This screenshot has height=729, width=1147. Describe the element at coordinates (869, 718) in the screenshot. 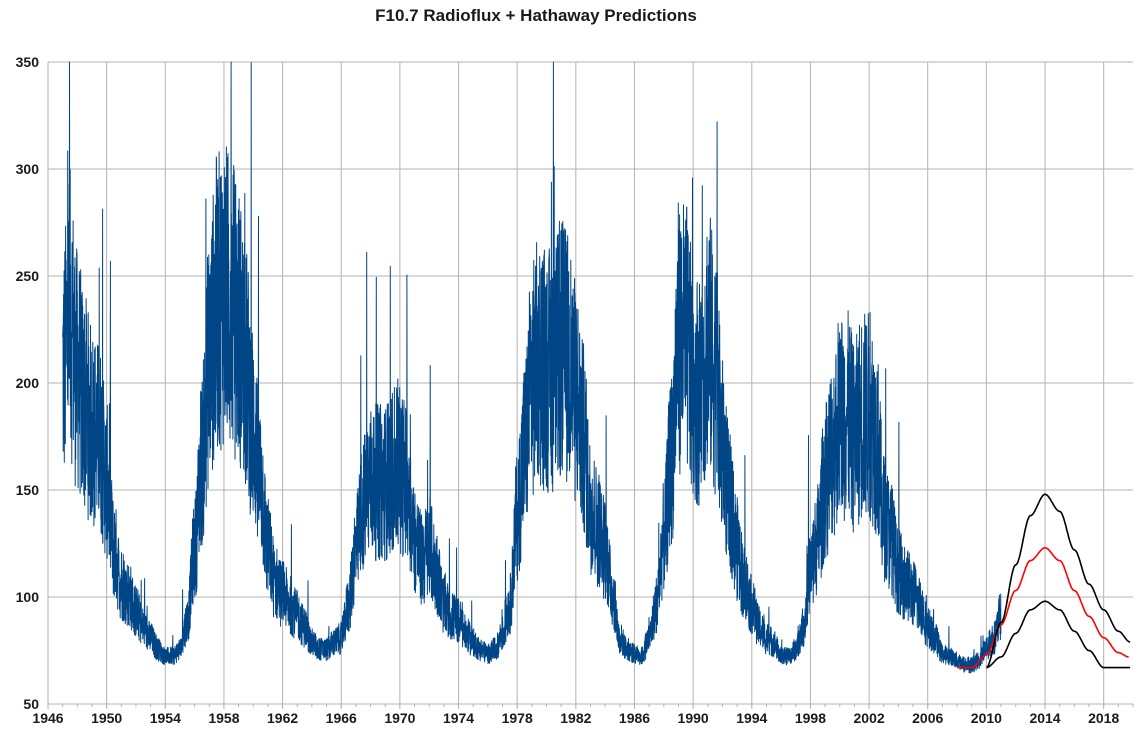

I see `x-tick-label: 2002` at that location.